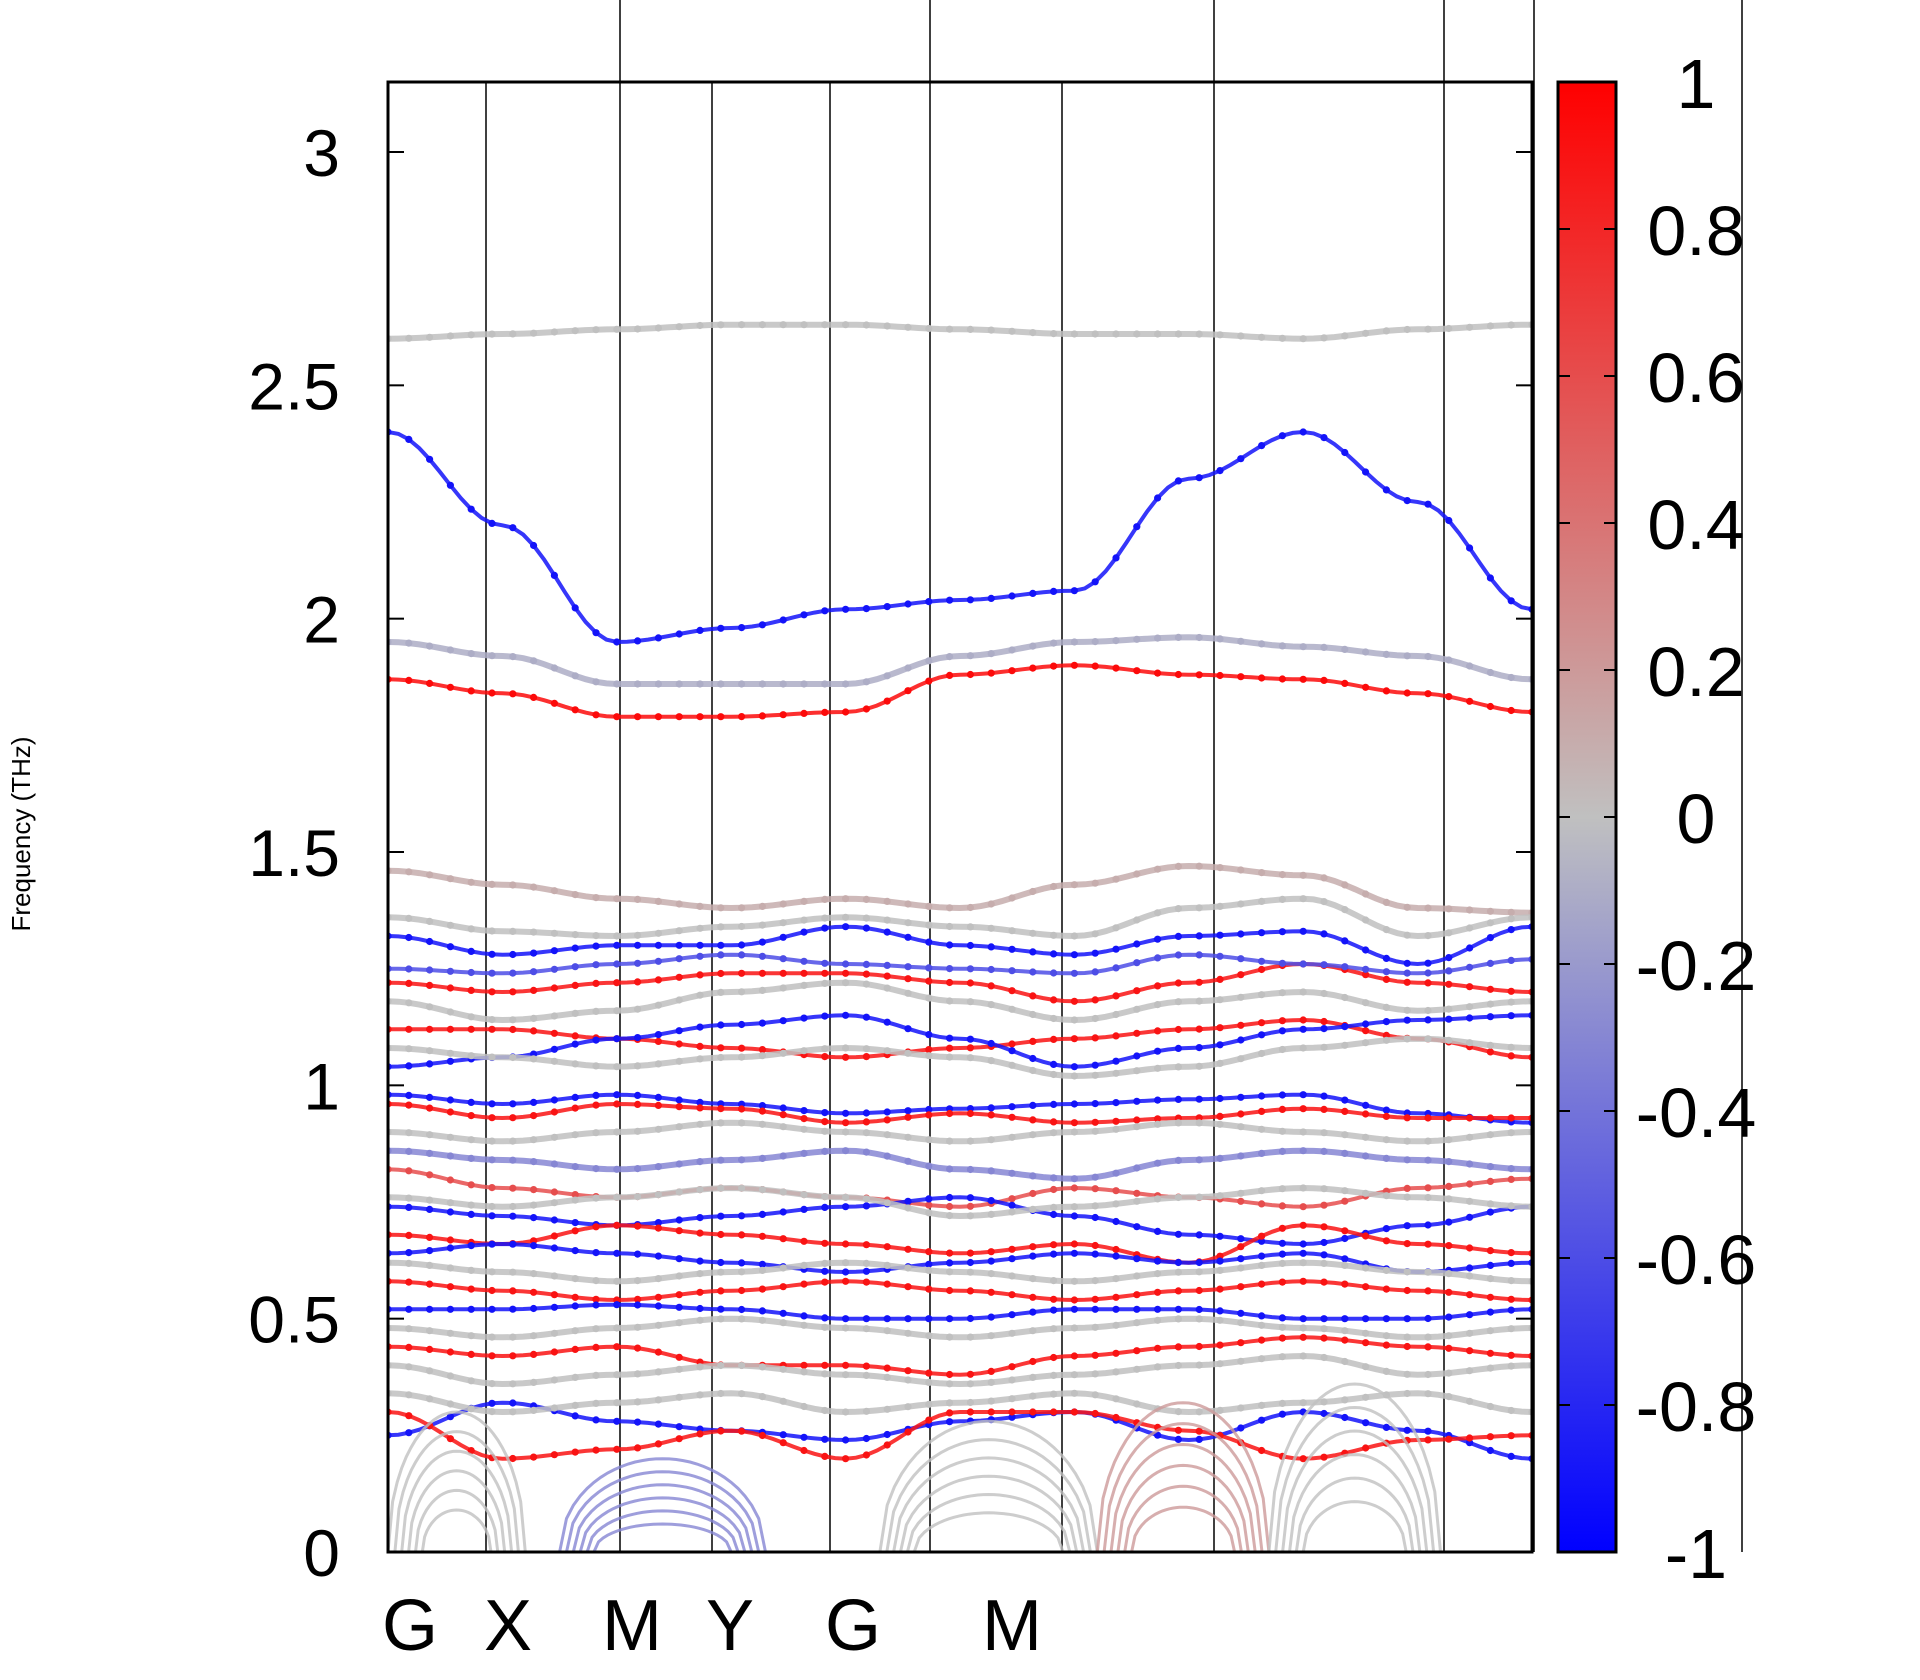  What do you see at coordinates (1355, 1478) in the screenshot?
I see `acoustic-band` at bounding box center [1355, 1478].